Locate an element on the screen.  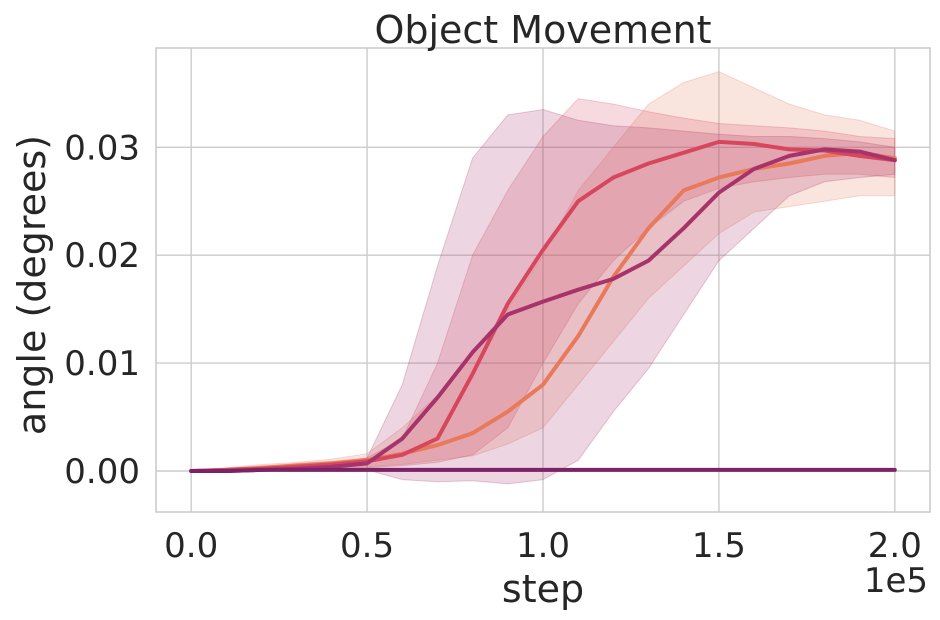
x-tick-label: 1.0 is located at coordinates (543, 546).